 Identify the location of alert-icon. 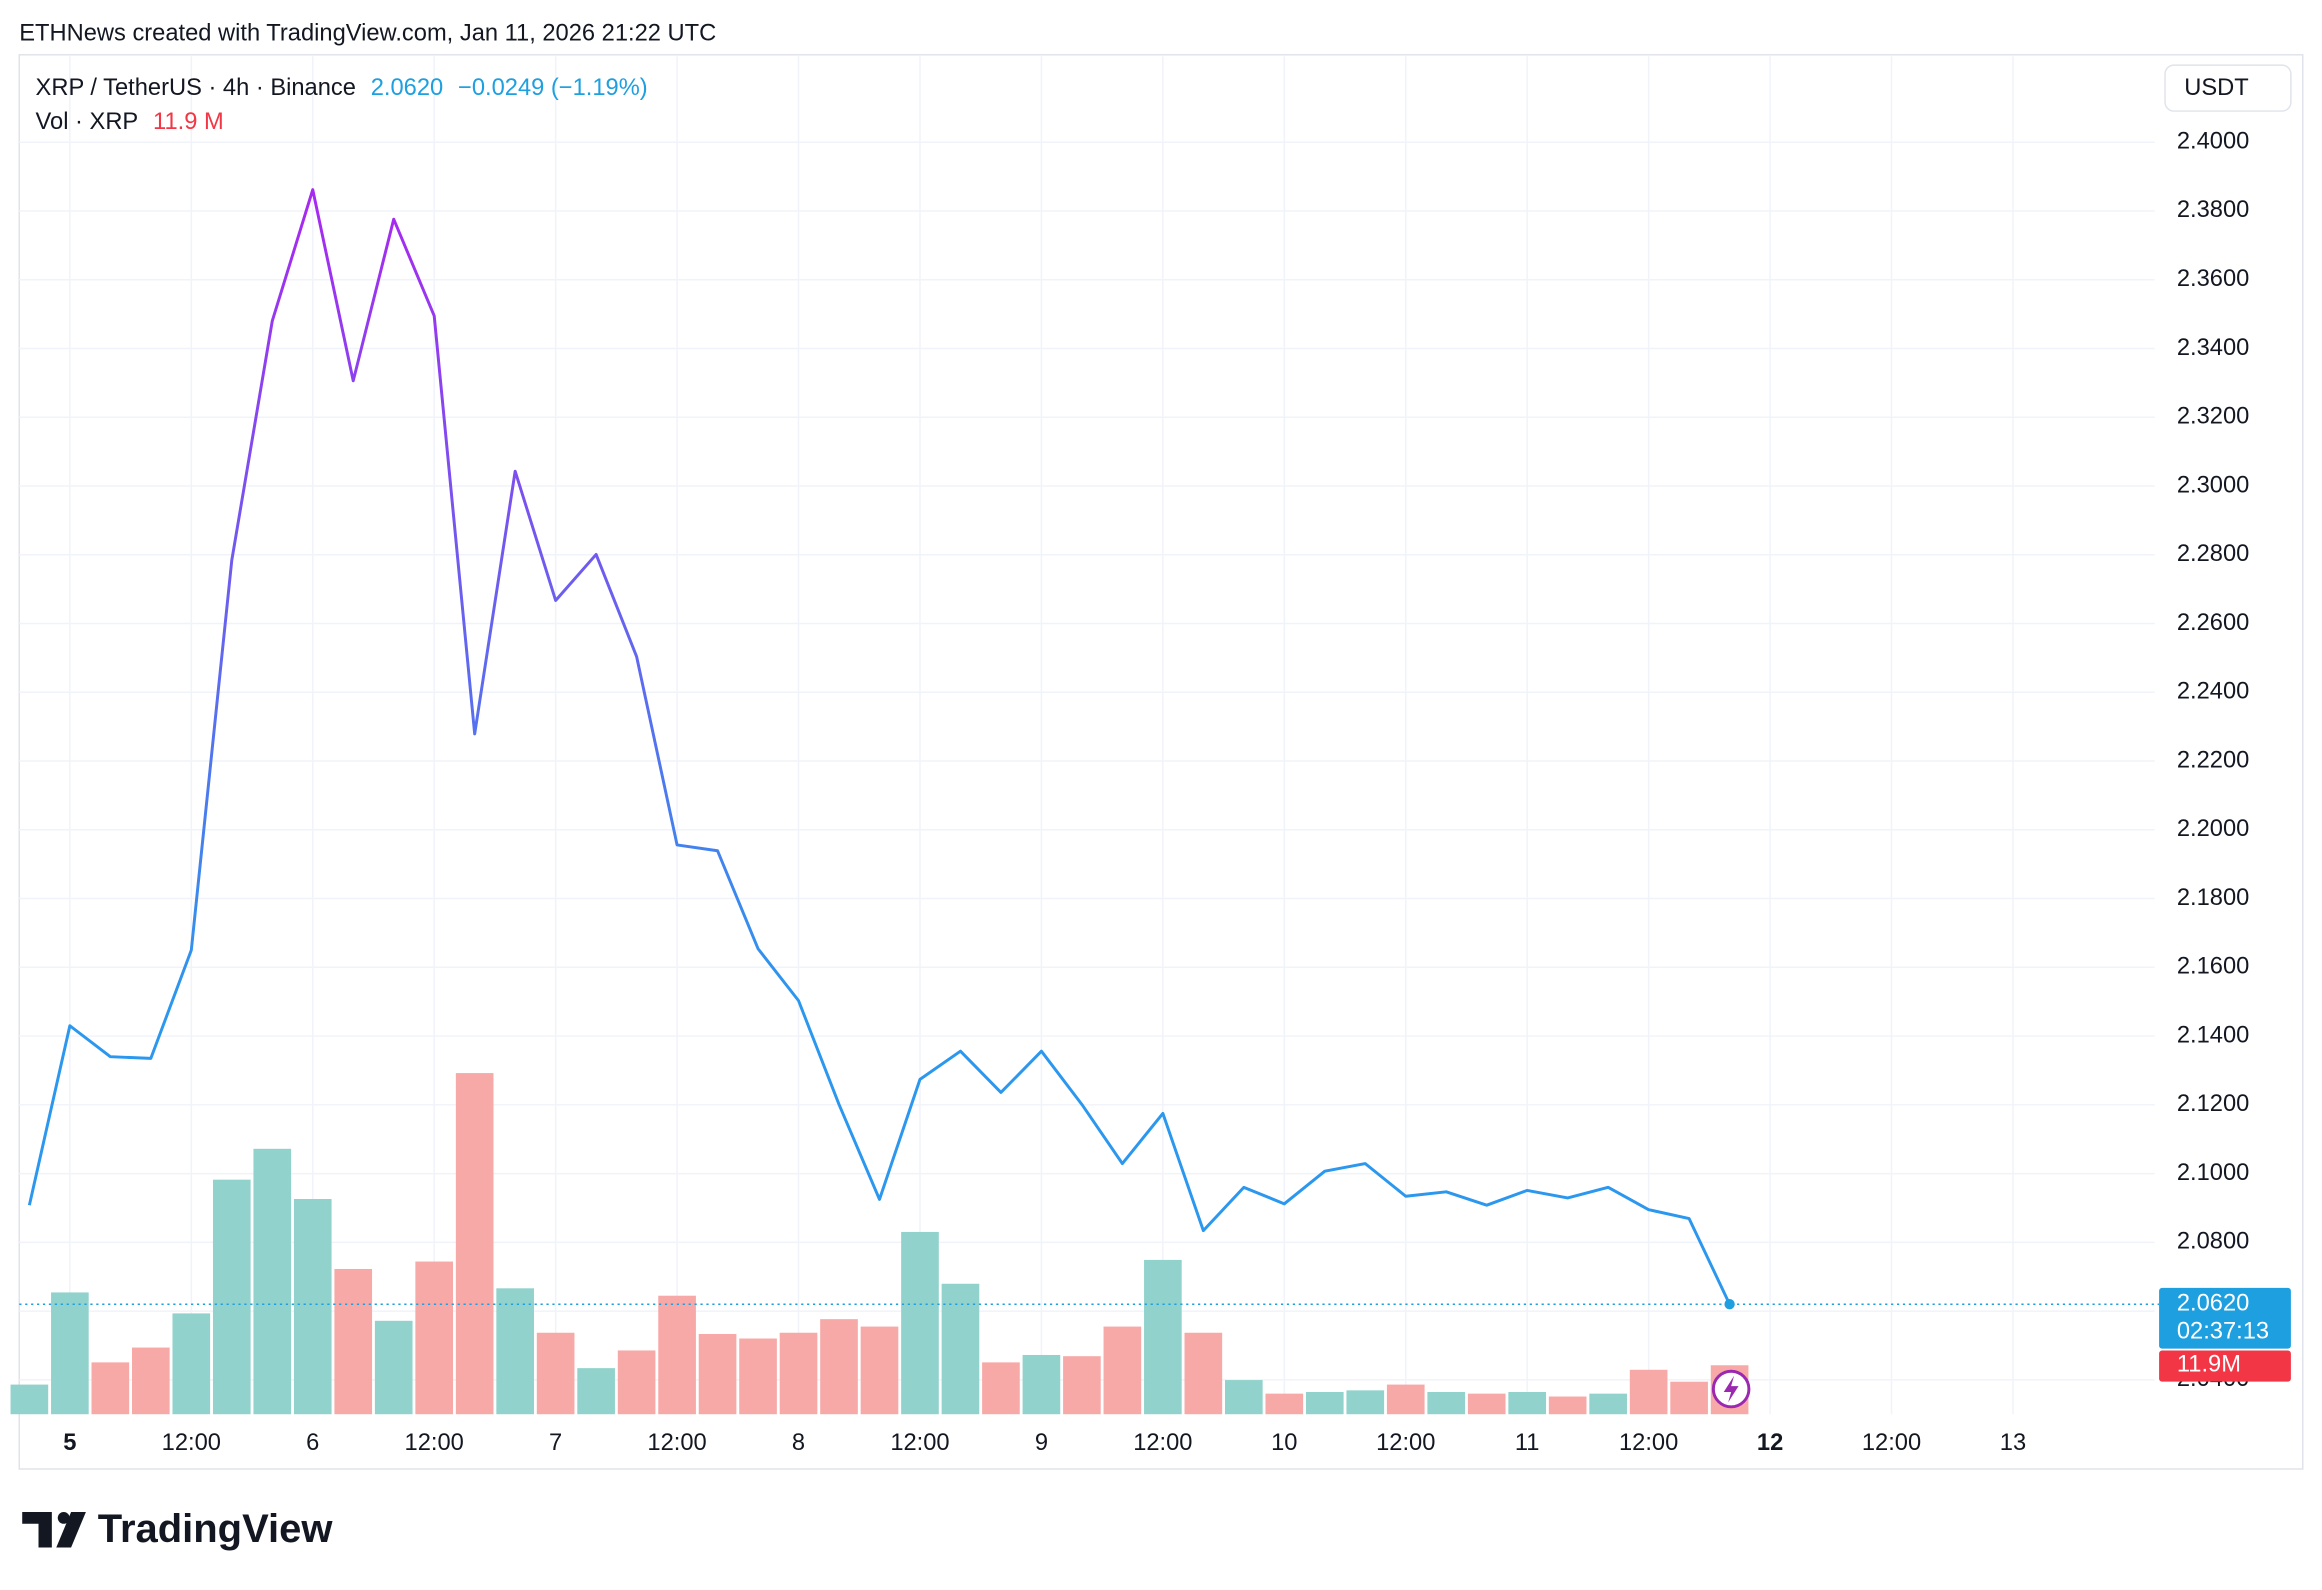
(1731, 1389).